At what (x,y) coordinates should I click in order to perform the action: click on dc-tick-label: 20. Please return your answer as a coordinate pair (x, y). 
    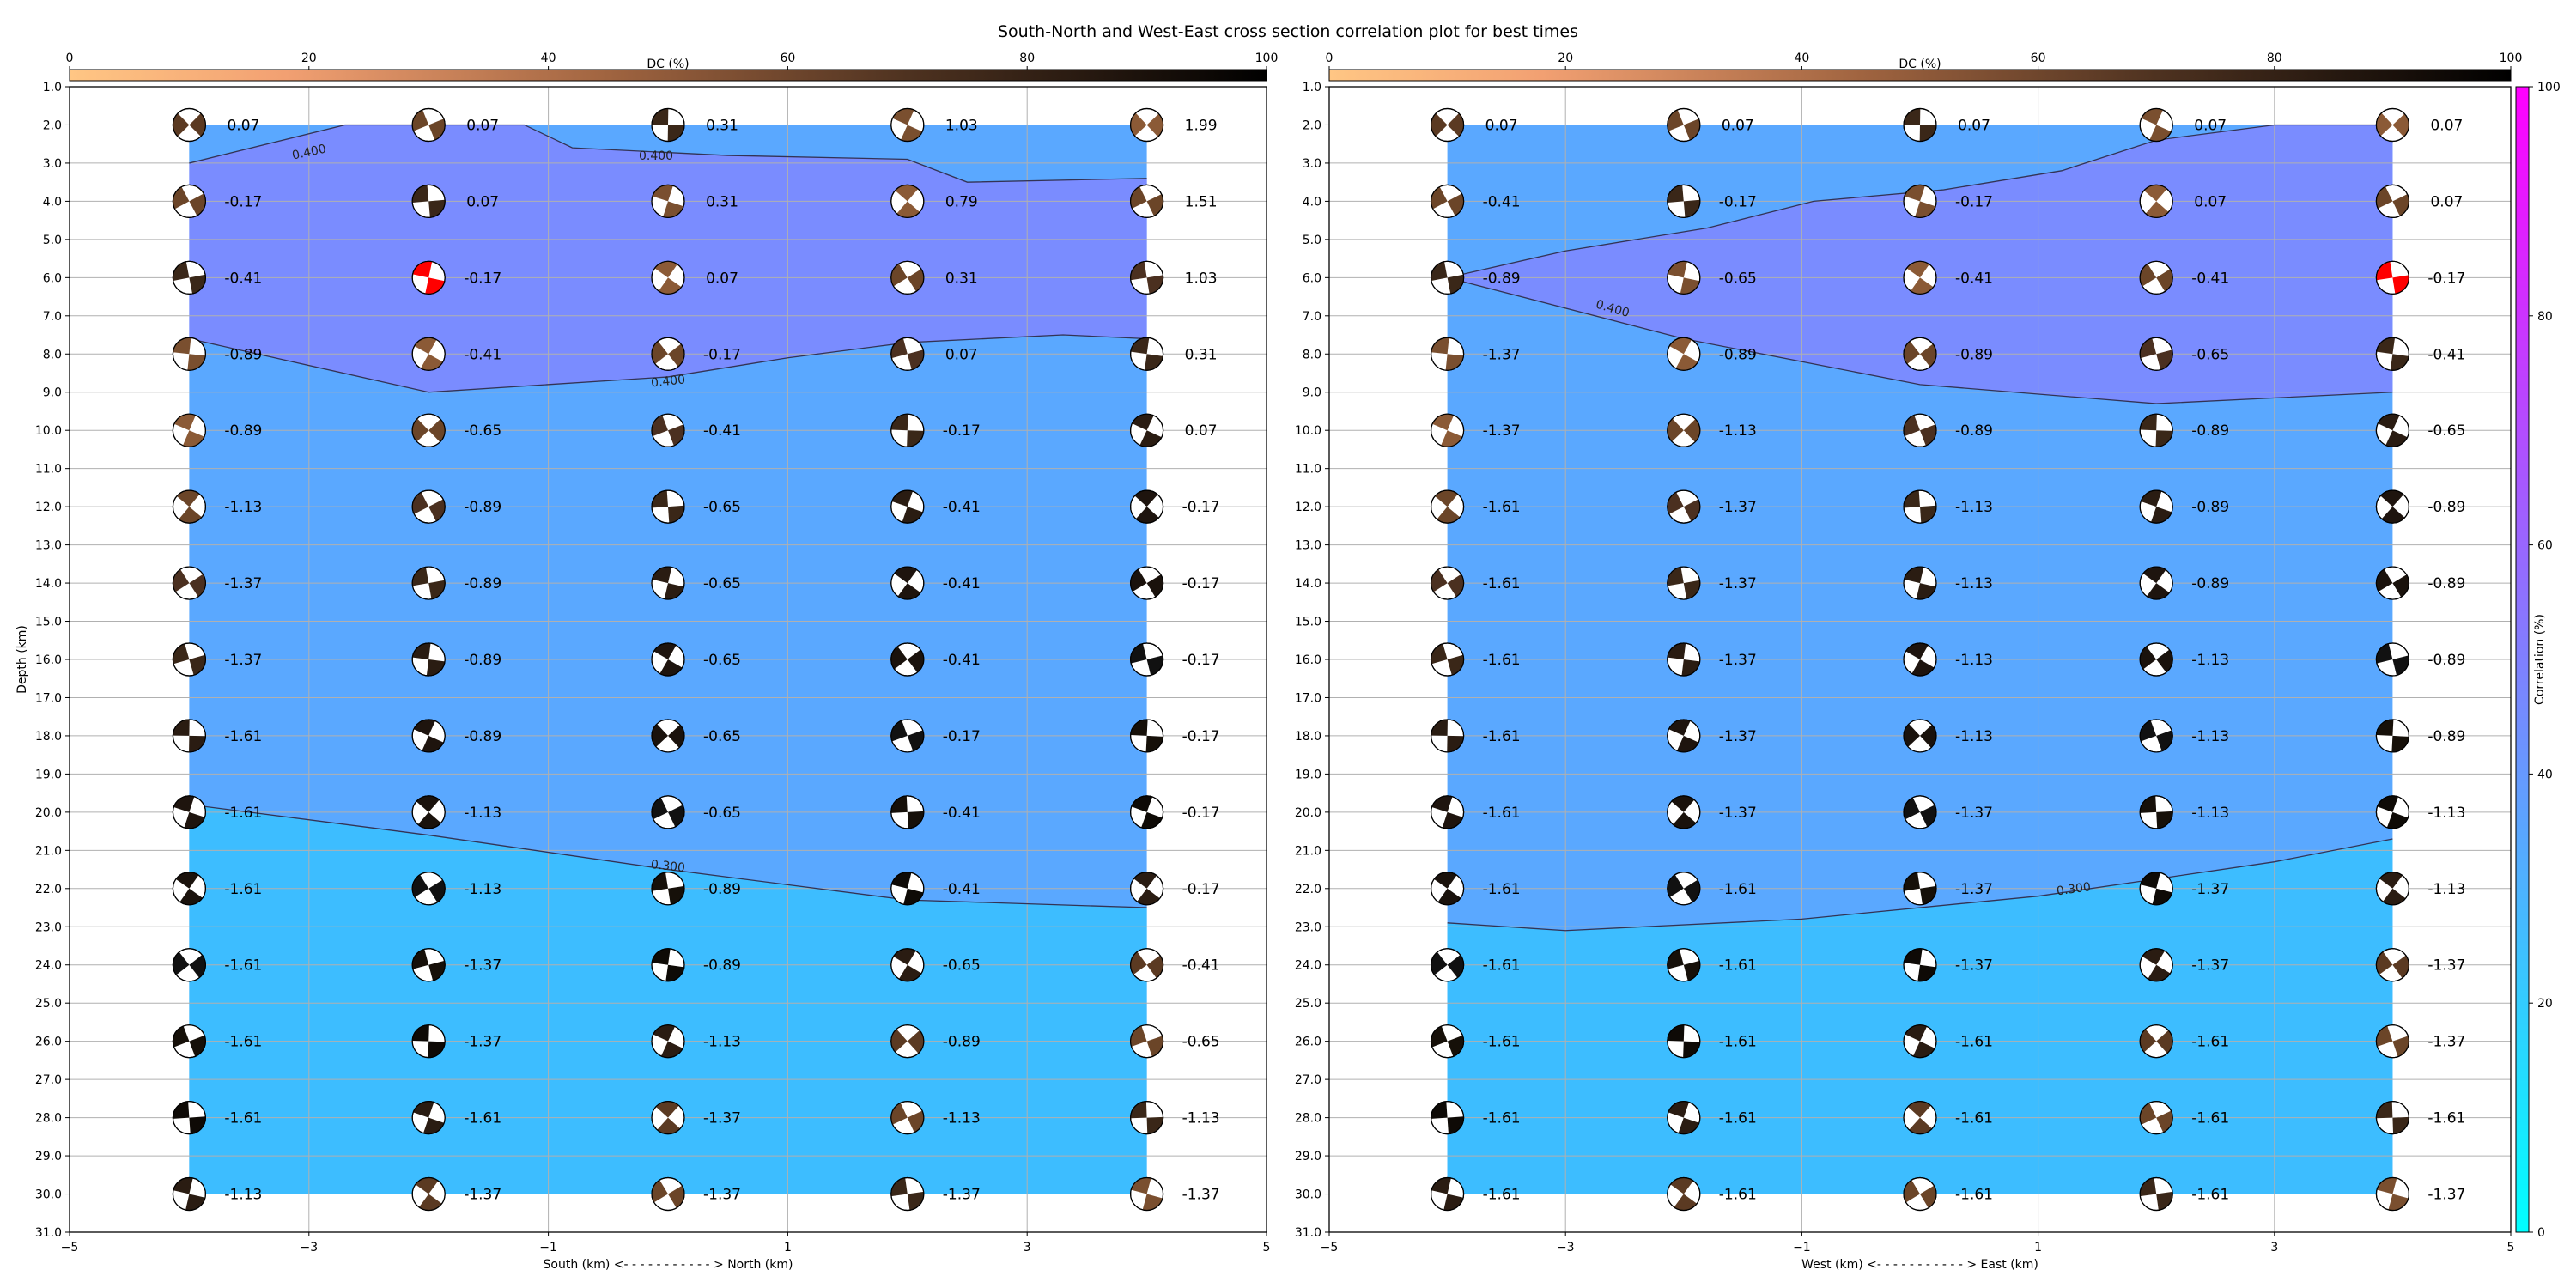
    Looking at the image, I should click on (309, 59).